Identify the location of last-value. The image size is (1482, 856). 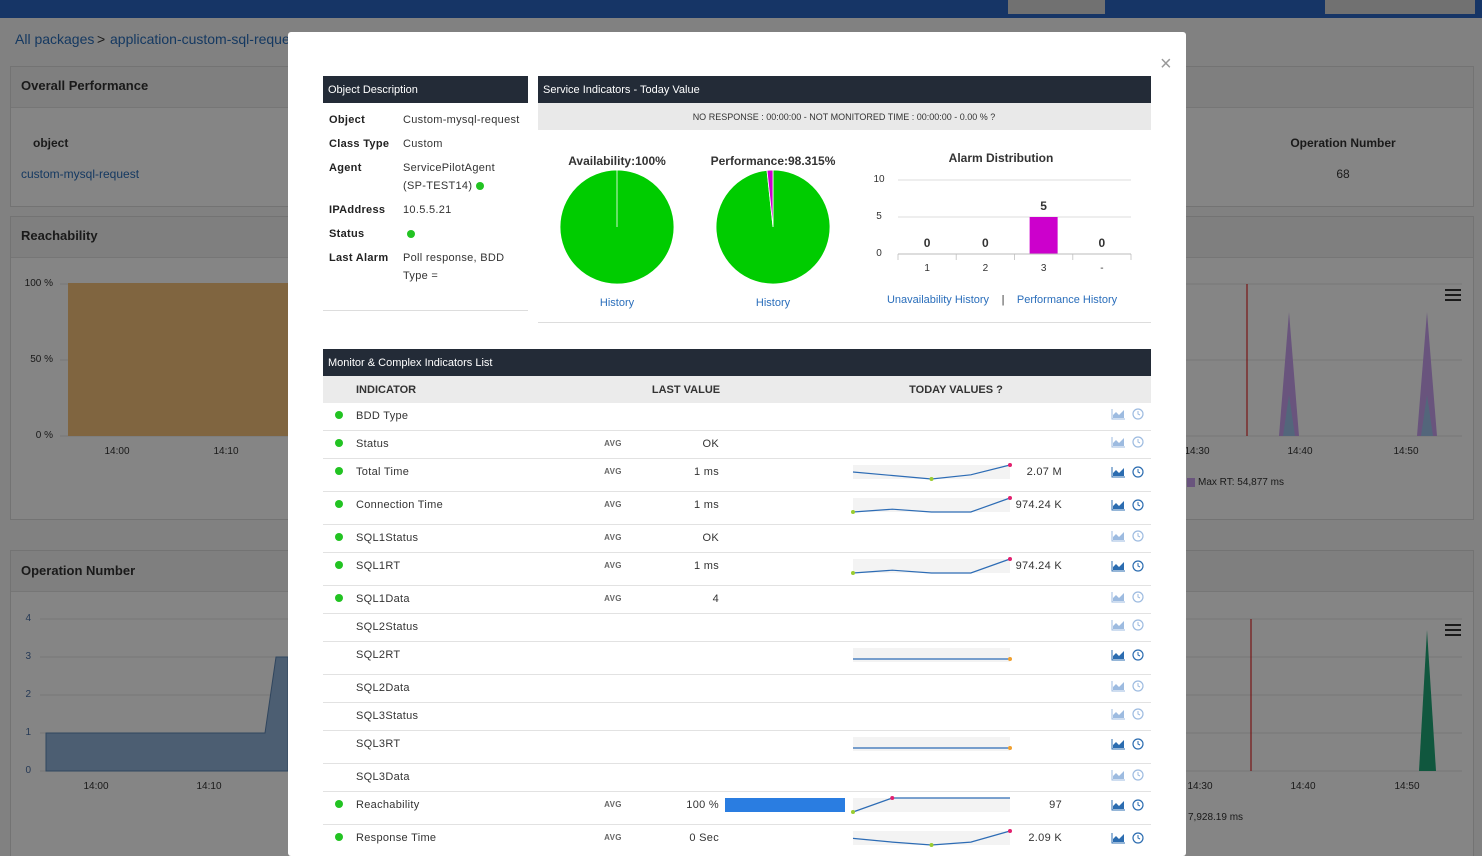
(674, 688).